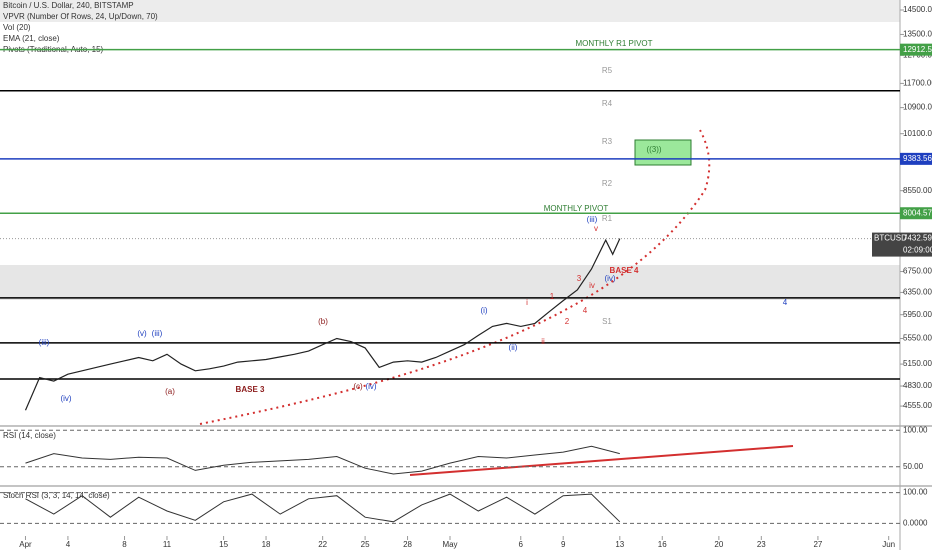 Image resolution: width=932 pixels, height=555 pixels. I want to click on annotation: MONTHLY R1 PIVOT, so click(613, 43).